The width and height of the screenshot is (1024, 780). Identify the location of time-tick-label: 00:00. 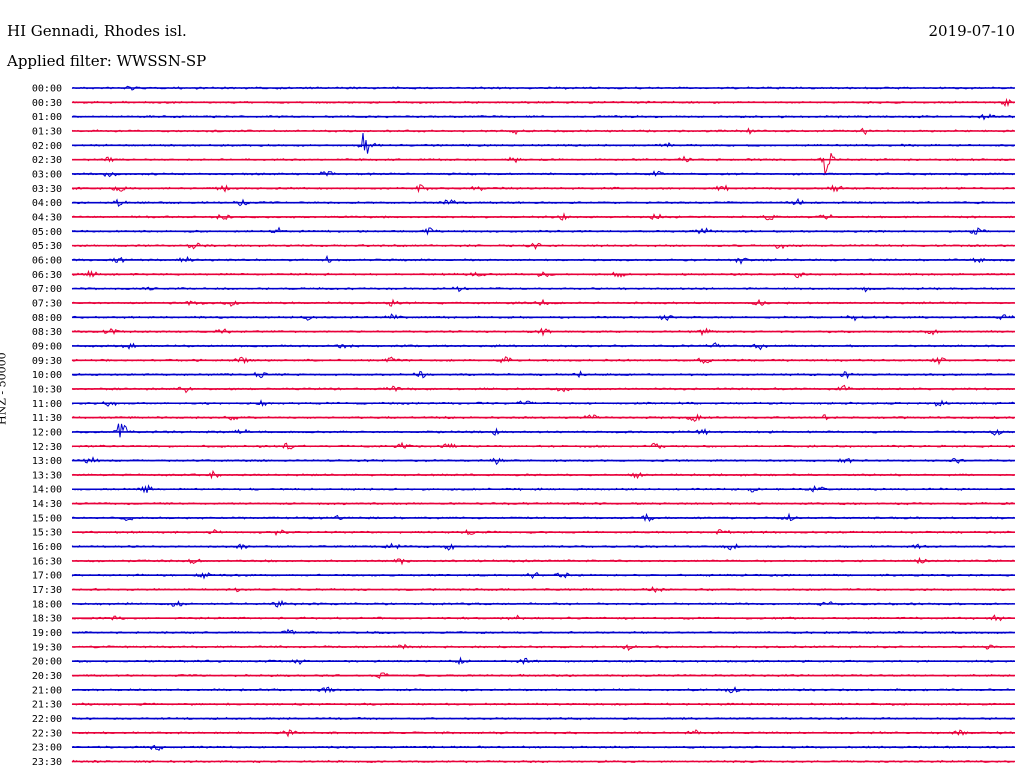
(47, 89).